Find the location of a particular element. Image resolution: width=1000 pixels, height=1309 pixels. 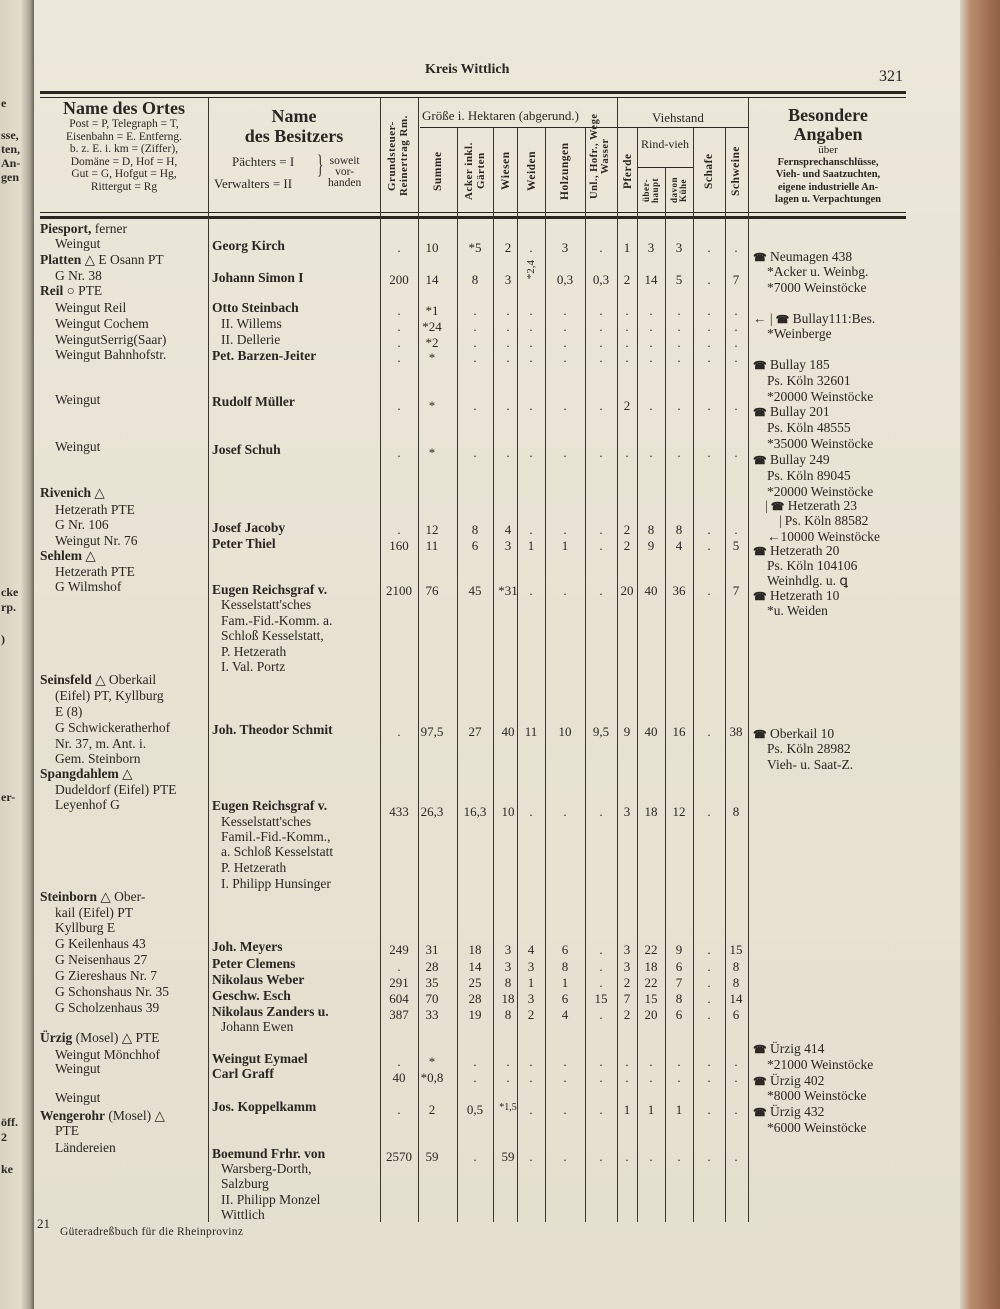

place-detail: Hetzerath PTE is located at coordinates (95, 571).